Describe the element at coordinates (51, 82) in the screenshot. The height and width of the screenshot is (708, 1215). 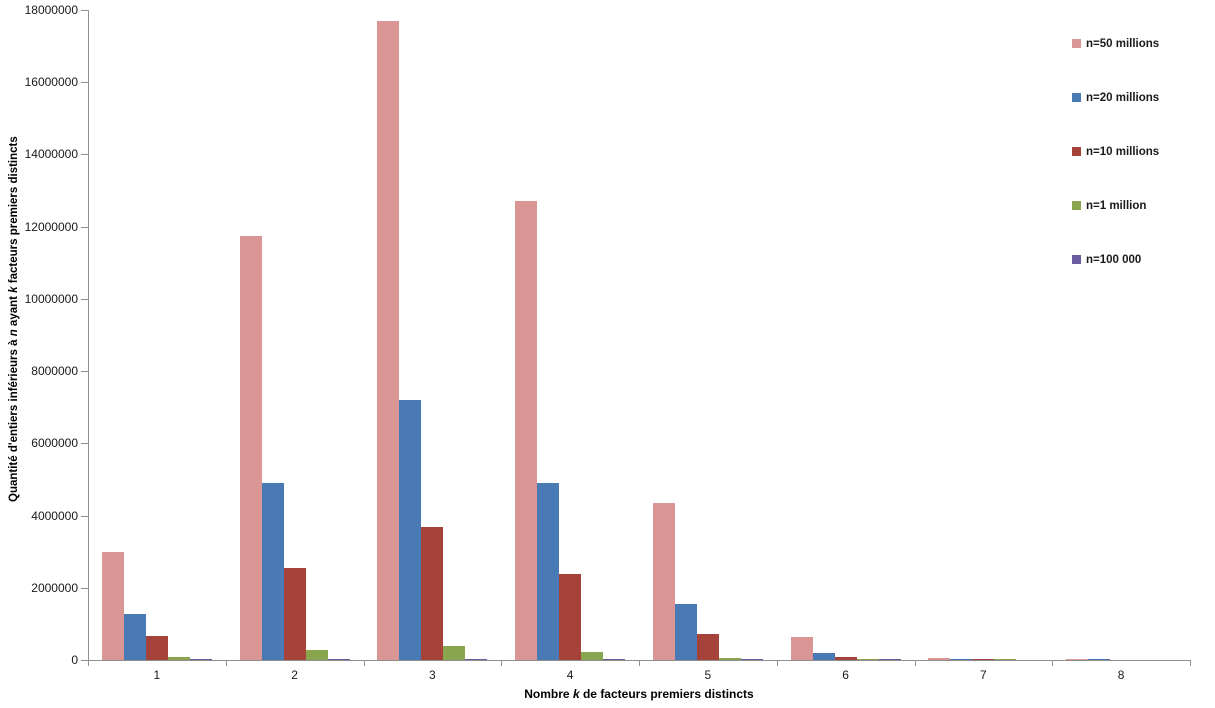
I see `y-tick-label: 16000000` at that location.